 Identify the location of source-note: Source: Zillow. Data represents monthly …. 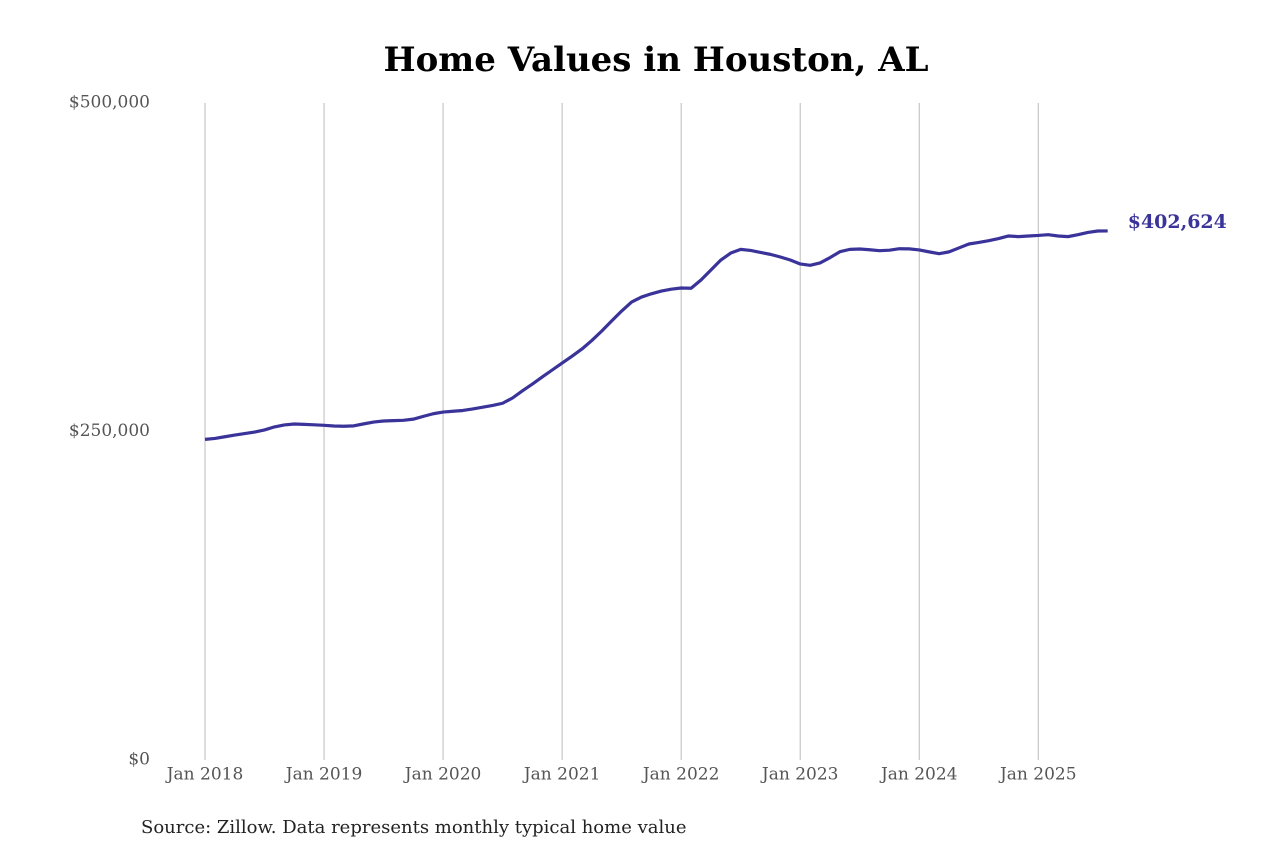
(414, 827).